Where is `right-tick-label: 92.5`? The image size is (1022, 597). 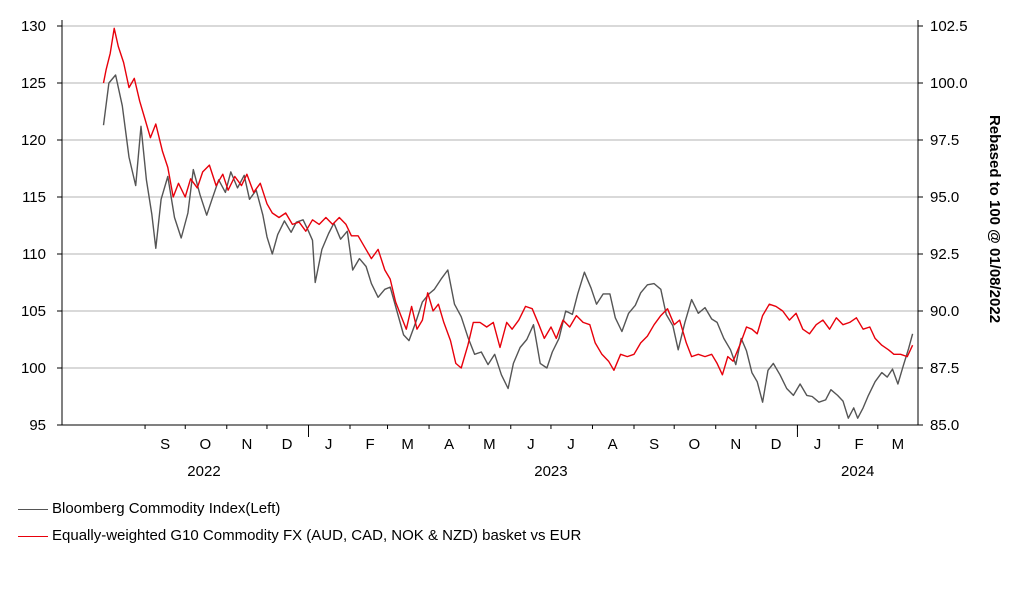
right-tick-label: 92.5 is located at coordinates (944, 254).